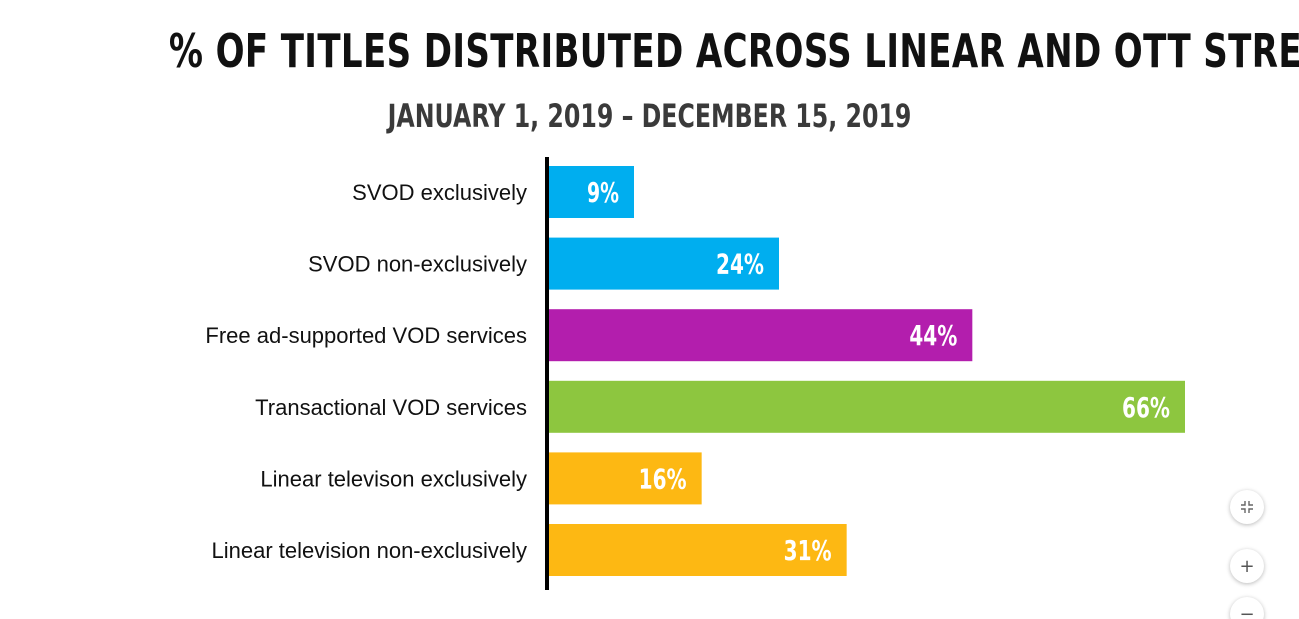 The height and width of the screenshot is (619, 1299). I want to click on category-label: SVOD exclusively, so click(439, 192).